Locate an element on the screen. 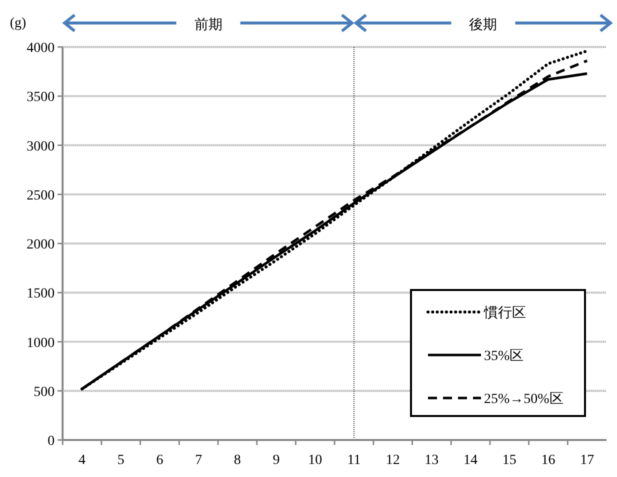  x-tick-label: 10 is located at coordinates (315, 460).